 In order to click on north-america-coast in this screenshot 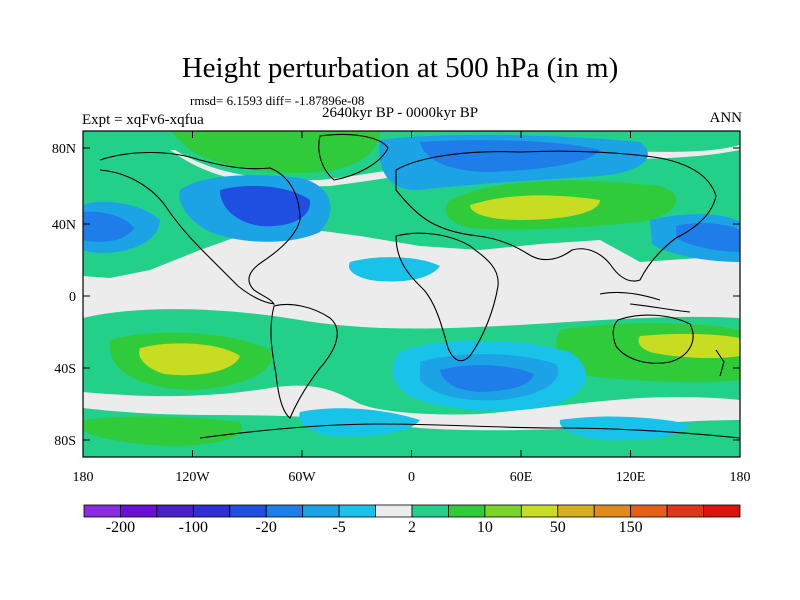, I will do `click(200, 228)`.